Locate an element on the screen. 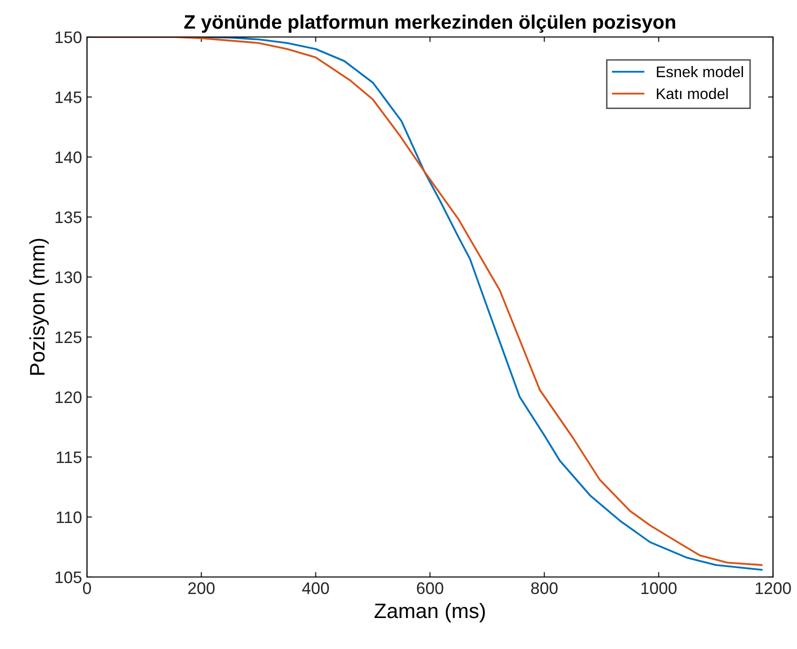 This screenshot has height=649, width=797. x-tick-label: 600 is located at coordinates (430, 588).